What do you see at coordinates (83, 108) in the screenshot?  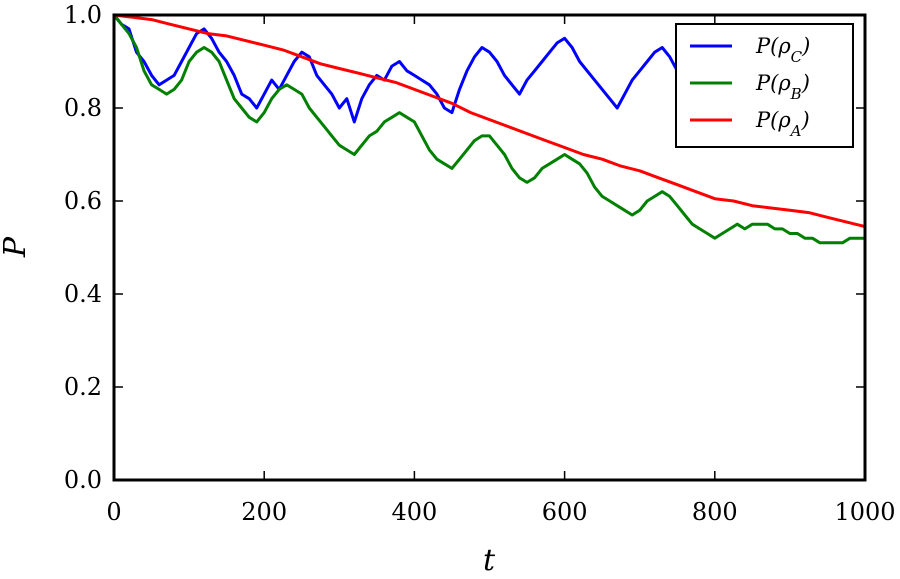 I see `y-tick-label: 0.8` at bounding box center [83, 108].